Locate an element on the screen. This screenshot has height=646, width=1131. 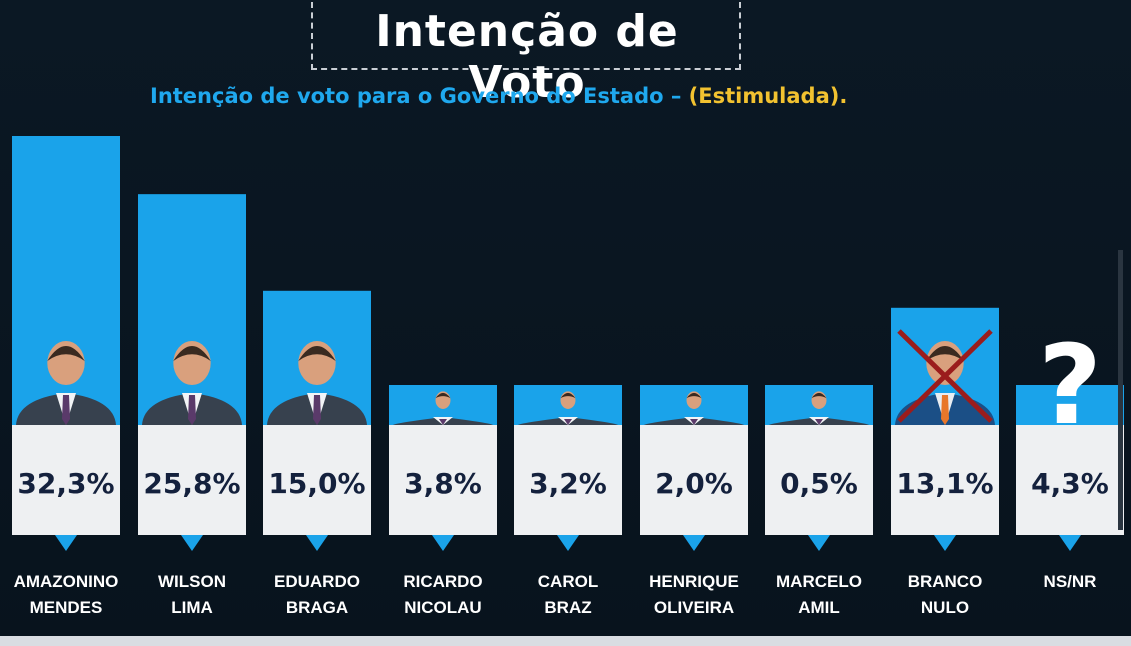
bar-group: 3,2% CAROL BRAZ is located at coordinates (568, 501).